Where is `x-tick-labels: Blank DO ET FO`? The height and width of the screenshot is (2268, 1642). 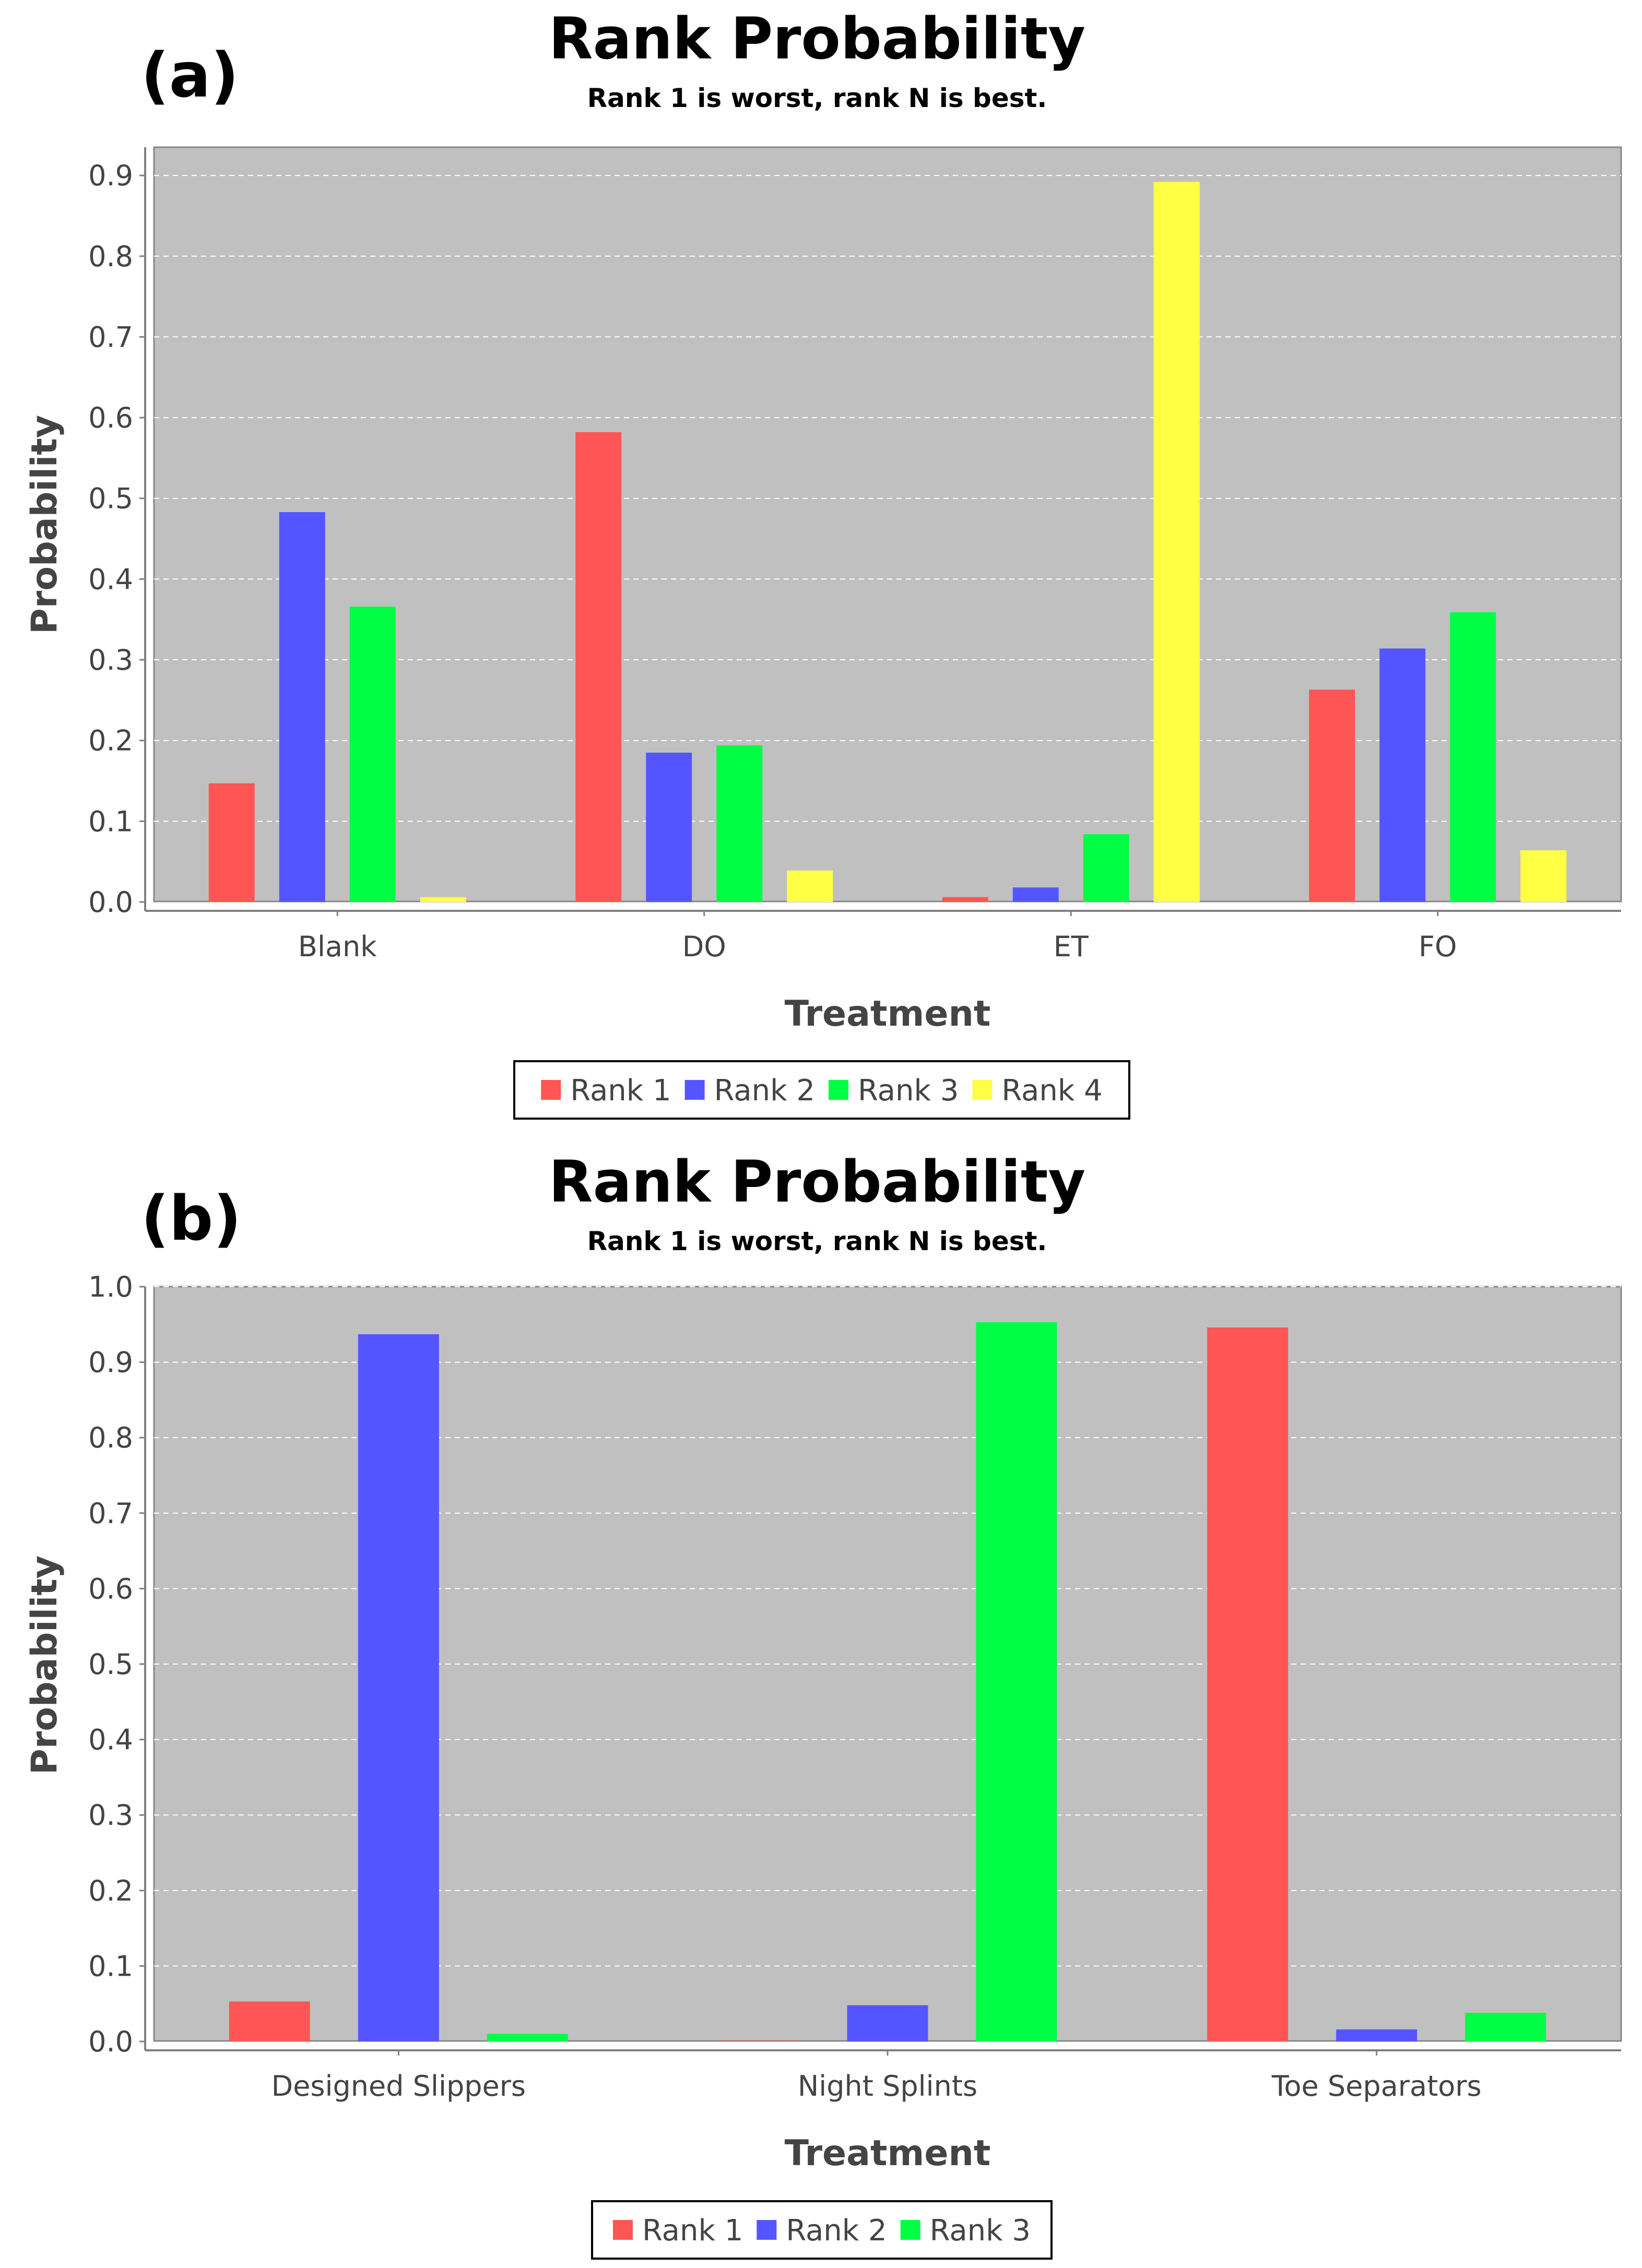
x-tick-labels: Blank DO ET FO is located at coordinates (877, 937).